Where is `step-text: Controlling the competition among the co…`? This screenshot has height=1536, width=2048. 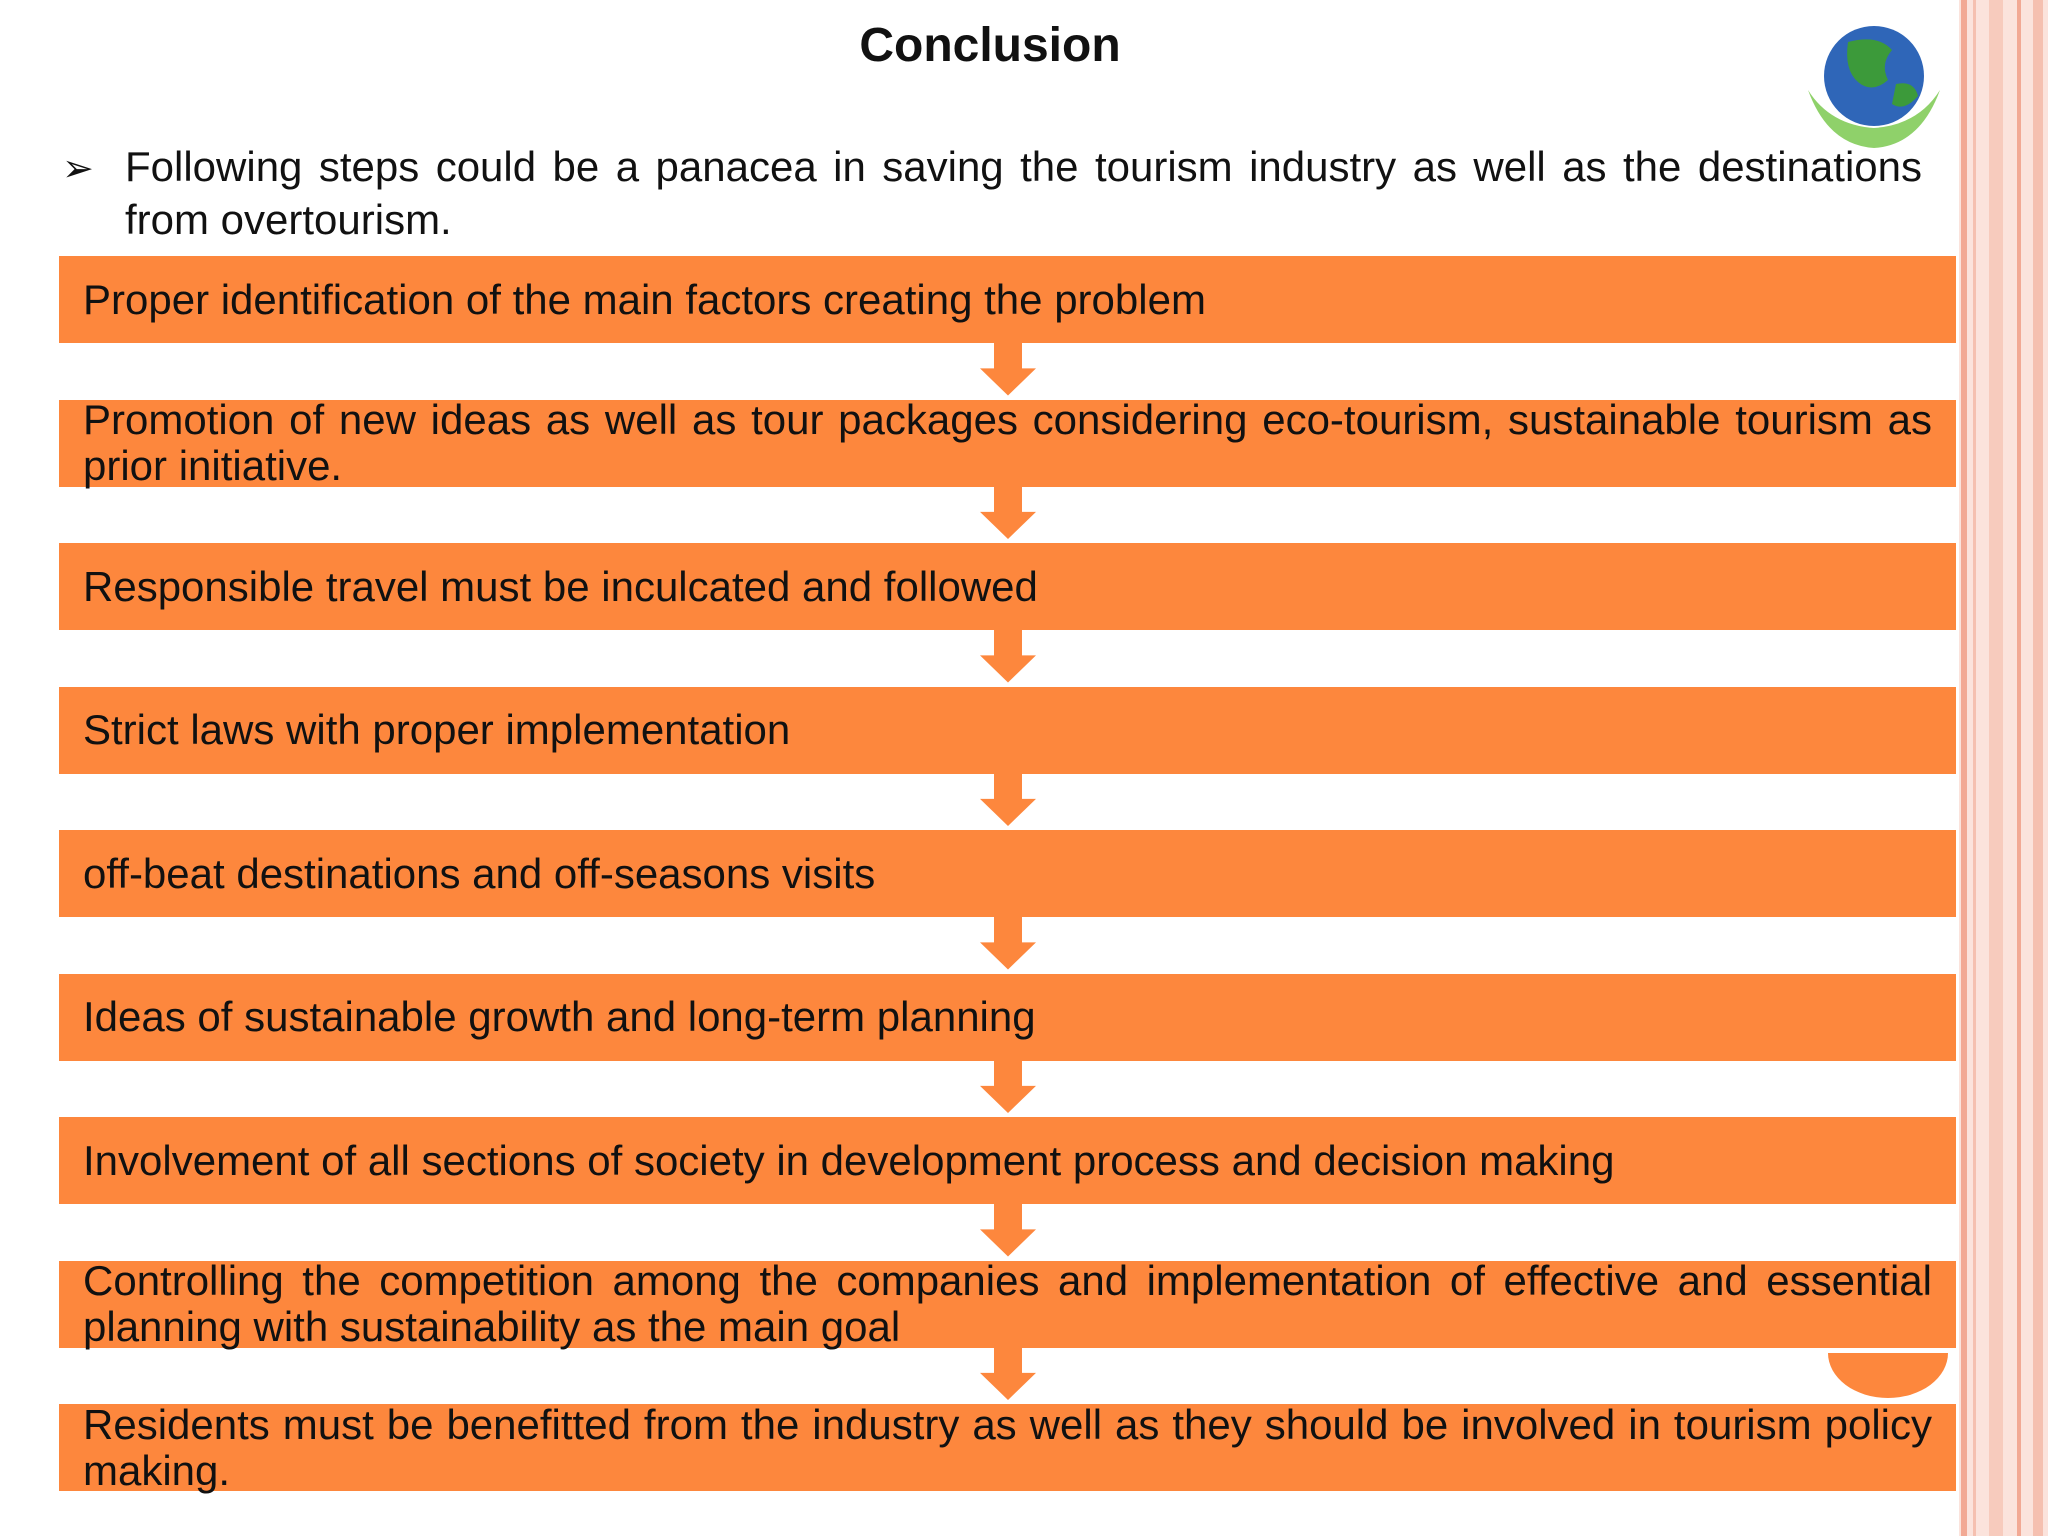 step-text: Controlling the competition among the co… is located at coordinates (1007, 1303).